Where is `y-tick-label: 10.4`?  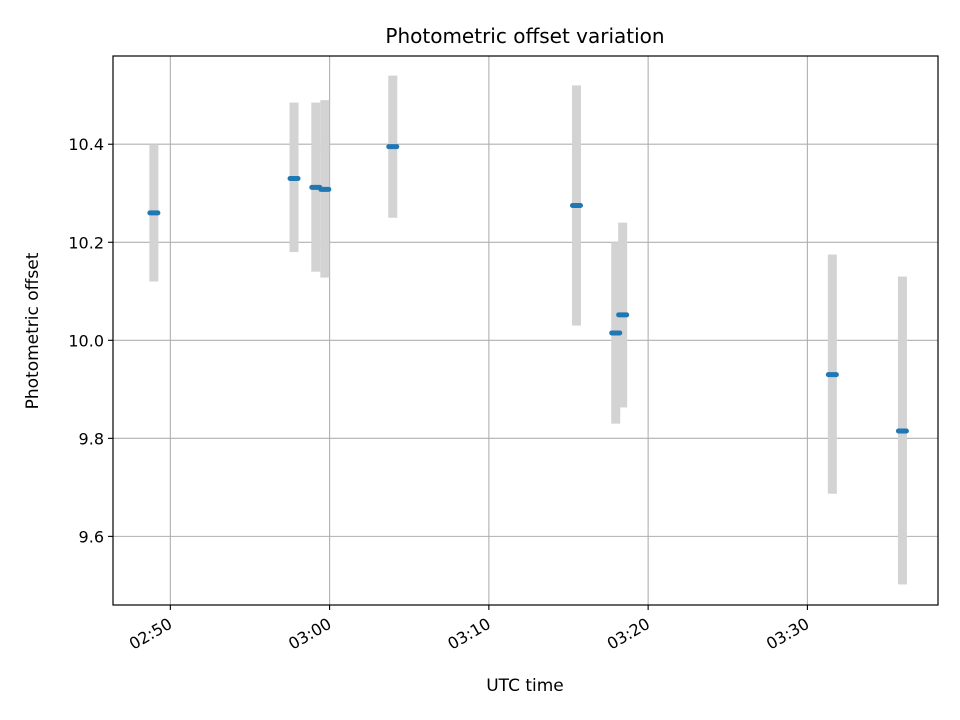 y-tick-label: 10.4 is located at coordinates (86, 144).